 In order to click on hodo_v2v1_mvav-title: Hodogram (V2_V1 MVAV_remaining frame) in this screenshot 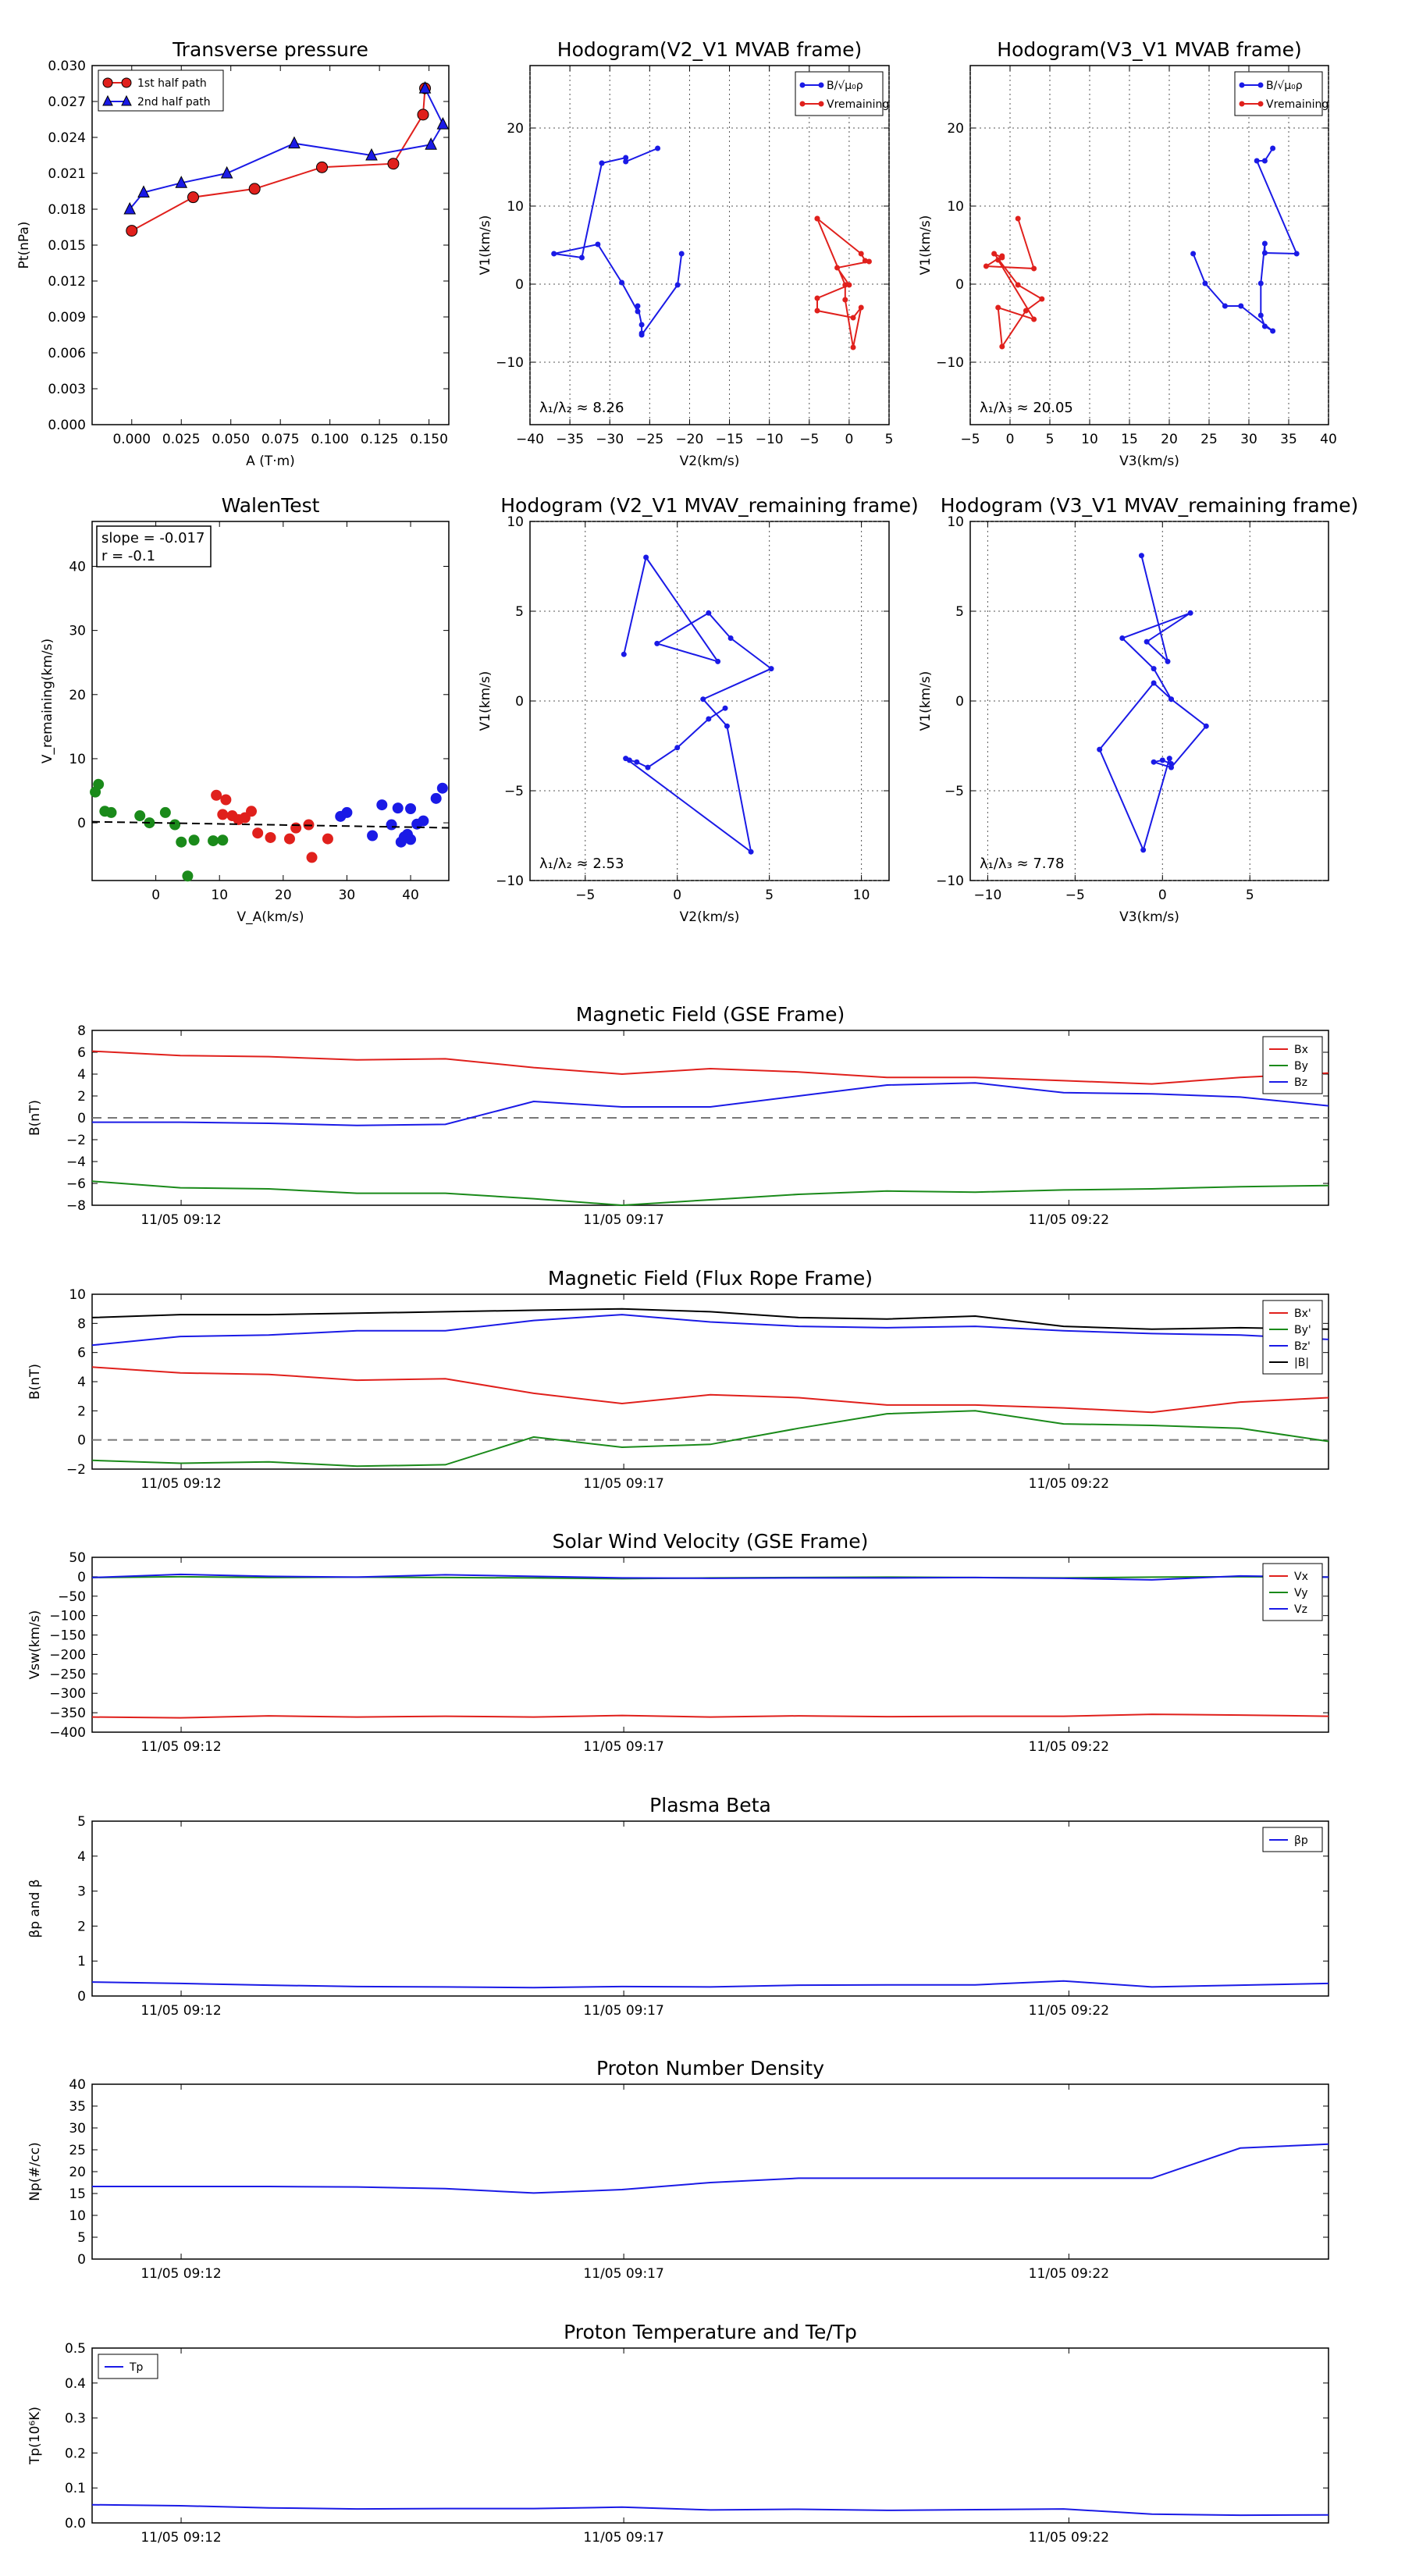, I will do `click(710, 505)`.